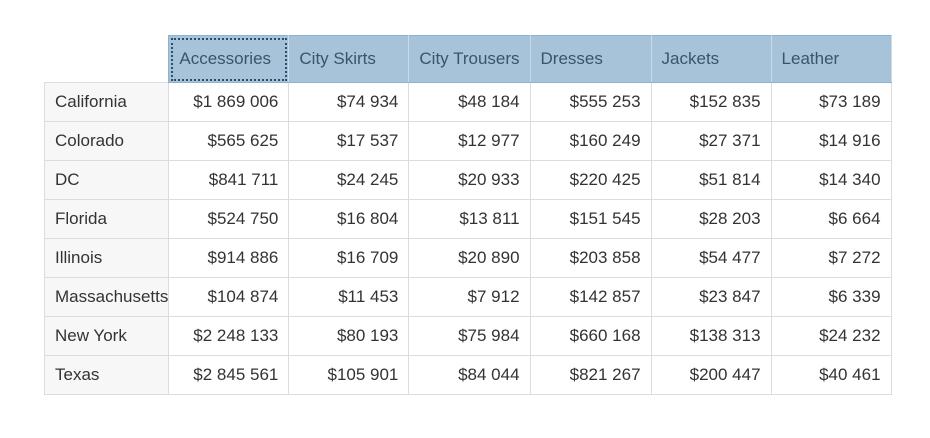 The width and height of the screenshot is (930, 438). I want to click on data-cell: $104 874, so click(229, 297).